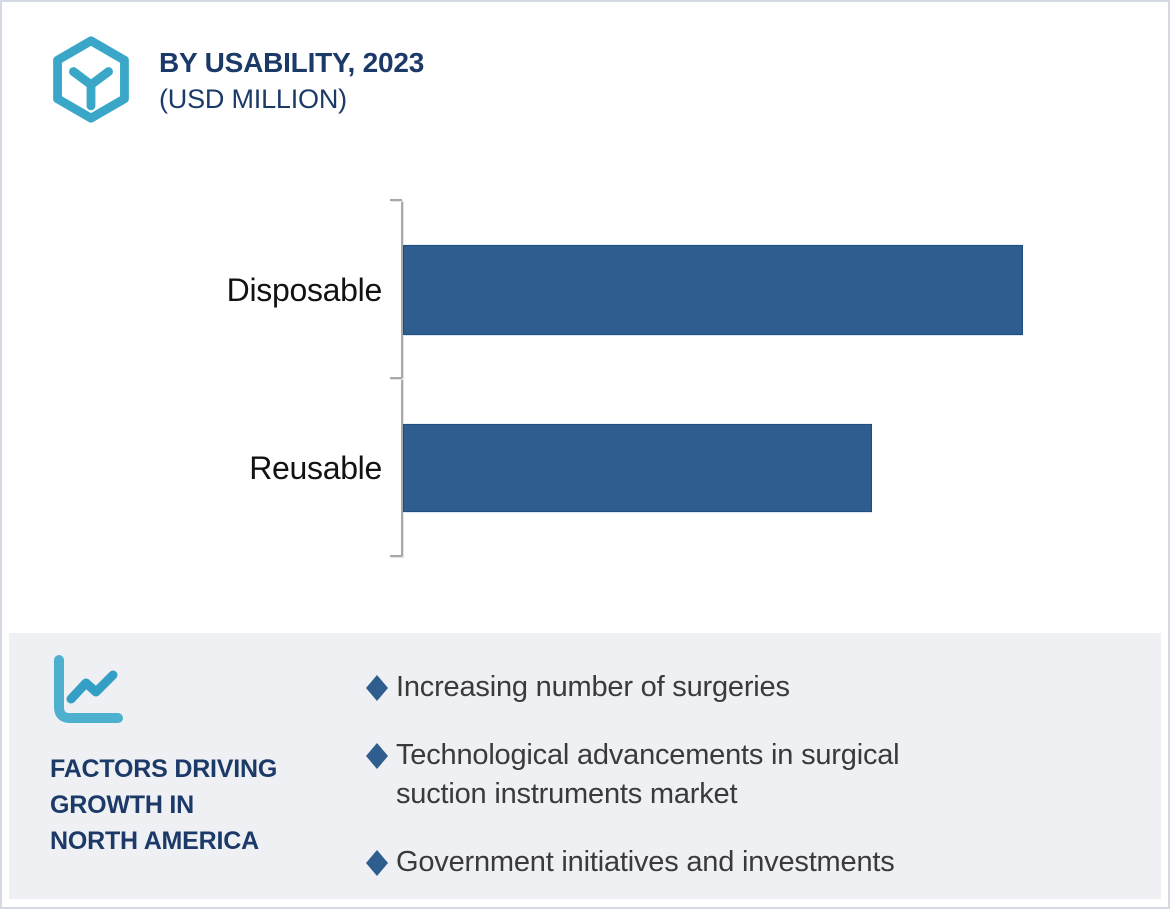 This screenshot has width=1170, height=909. What do you see at coordinates (567, 794) in the screenshot?
I see `factor-line: suction instruments market` at bounding box center [567, 794].